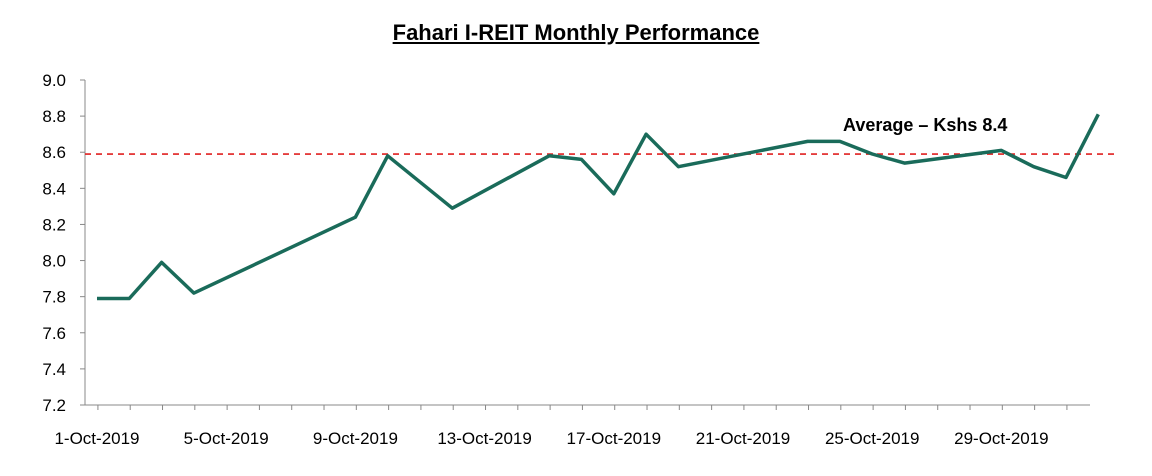 This screenshot has height=476, width=1152. What do you see at coordinates (54, 188) in the screenshot?
I see `y-tick-label: 8.4` at bounding box center [54, 188].